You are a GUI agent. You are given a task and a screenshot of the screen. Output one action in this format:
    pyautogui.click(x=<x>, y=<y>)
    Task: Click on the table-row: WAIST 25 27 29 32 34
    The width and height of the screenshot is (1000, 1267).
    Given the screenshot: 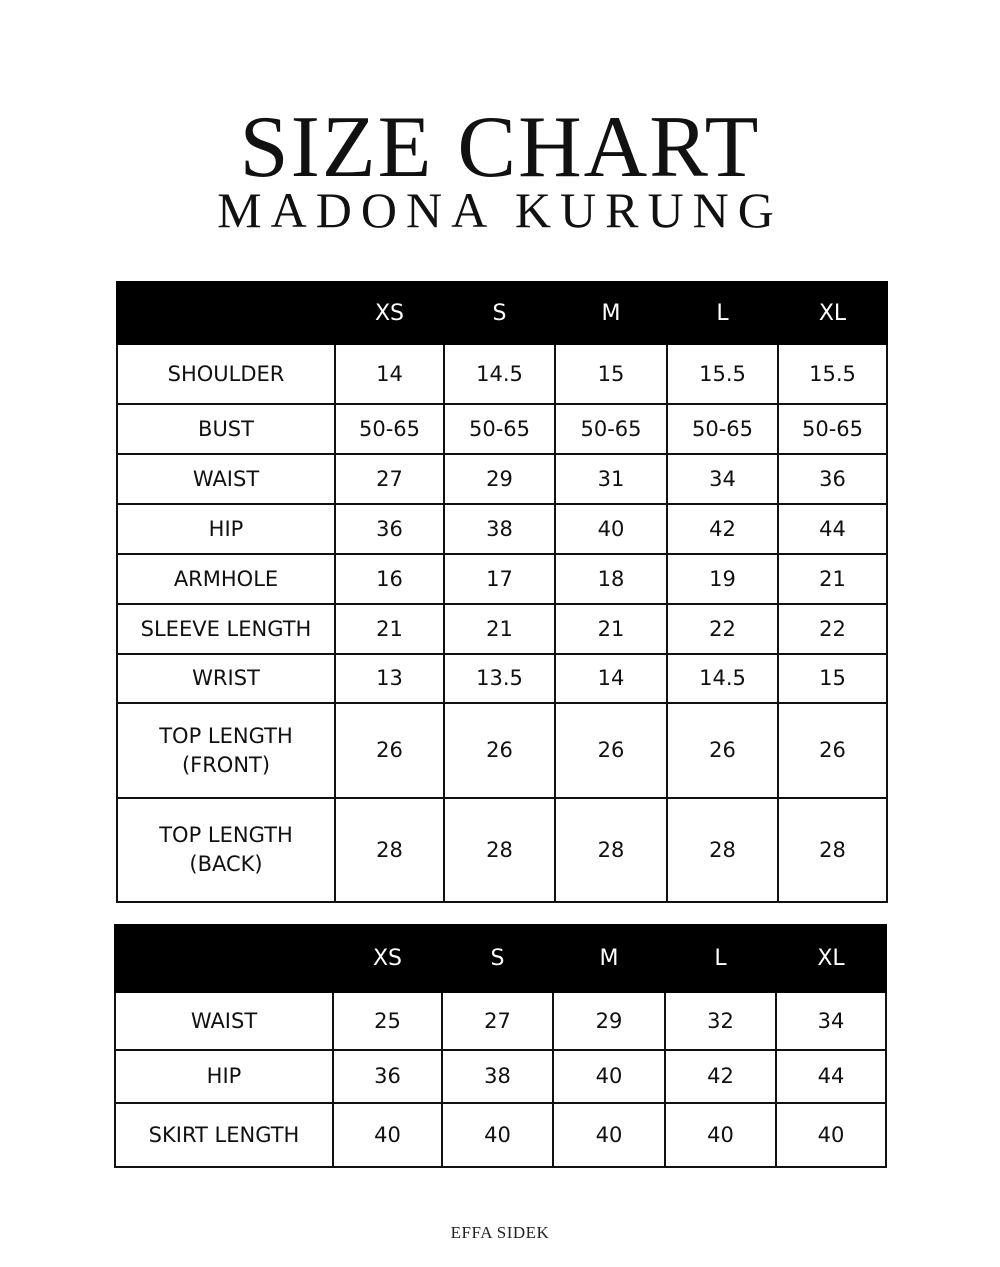 What is the action you would take?
    pyautogui.click(x=500, y=1021)
    